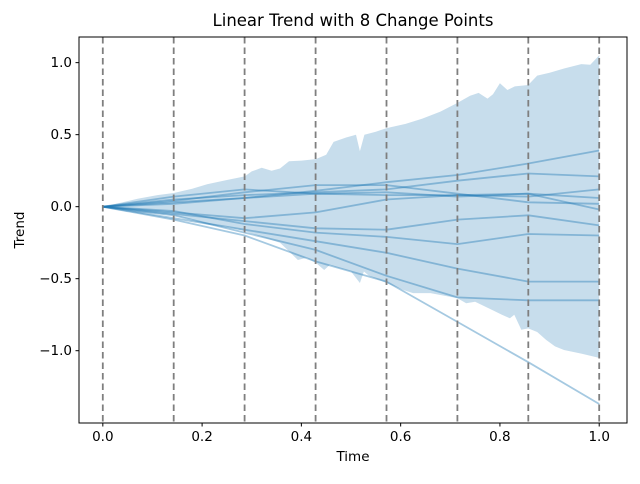  Describe the element at coordinates (301, 437) in the screenshot. I see `x-tick-label: 0.4` at that location.